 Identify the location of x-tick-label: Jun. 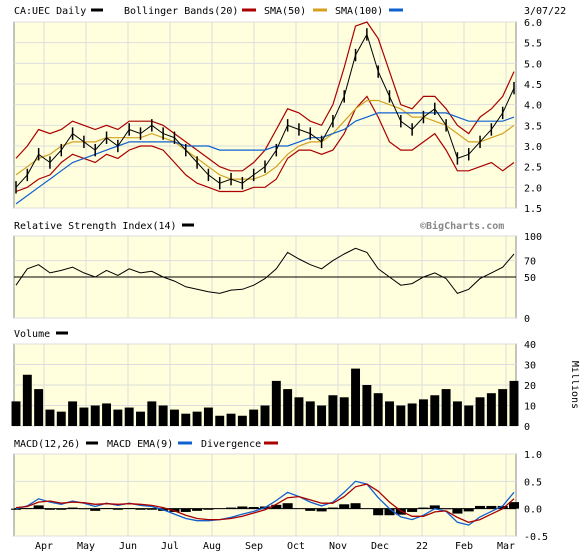
(128, 546).